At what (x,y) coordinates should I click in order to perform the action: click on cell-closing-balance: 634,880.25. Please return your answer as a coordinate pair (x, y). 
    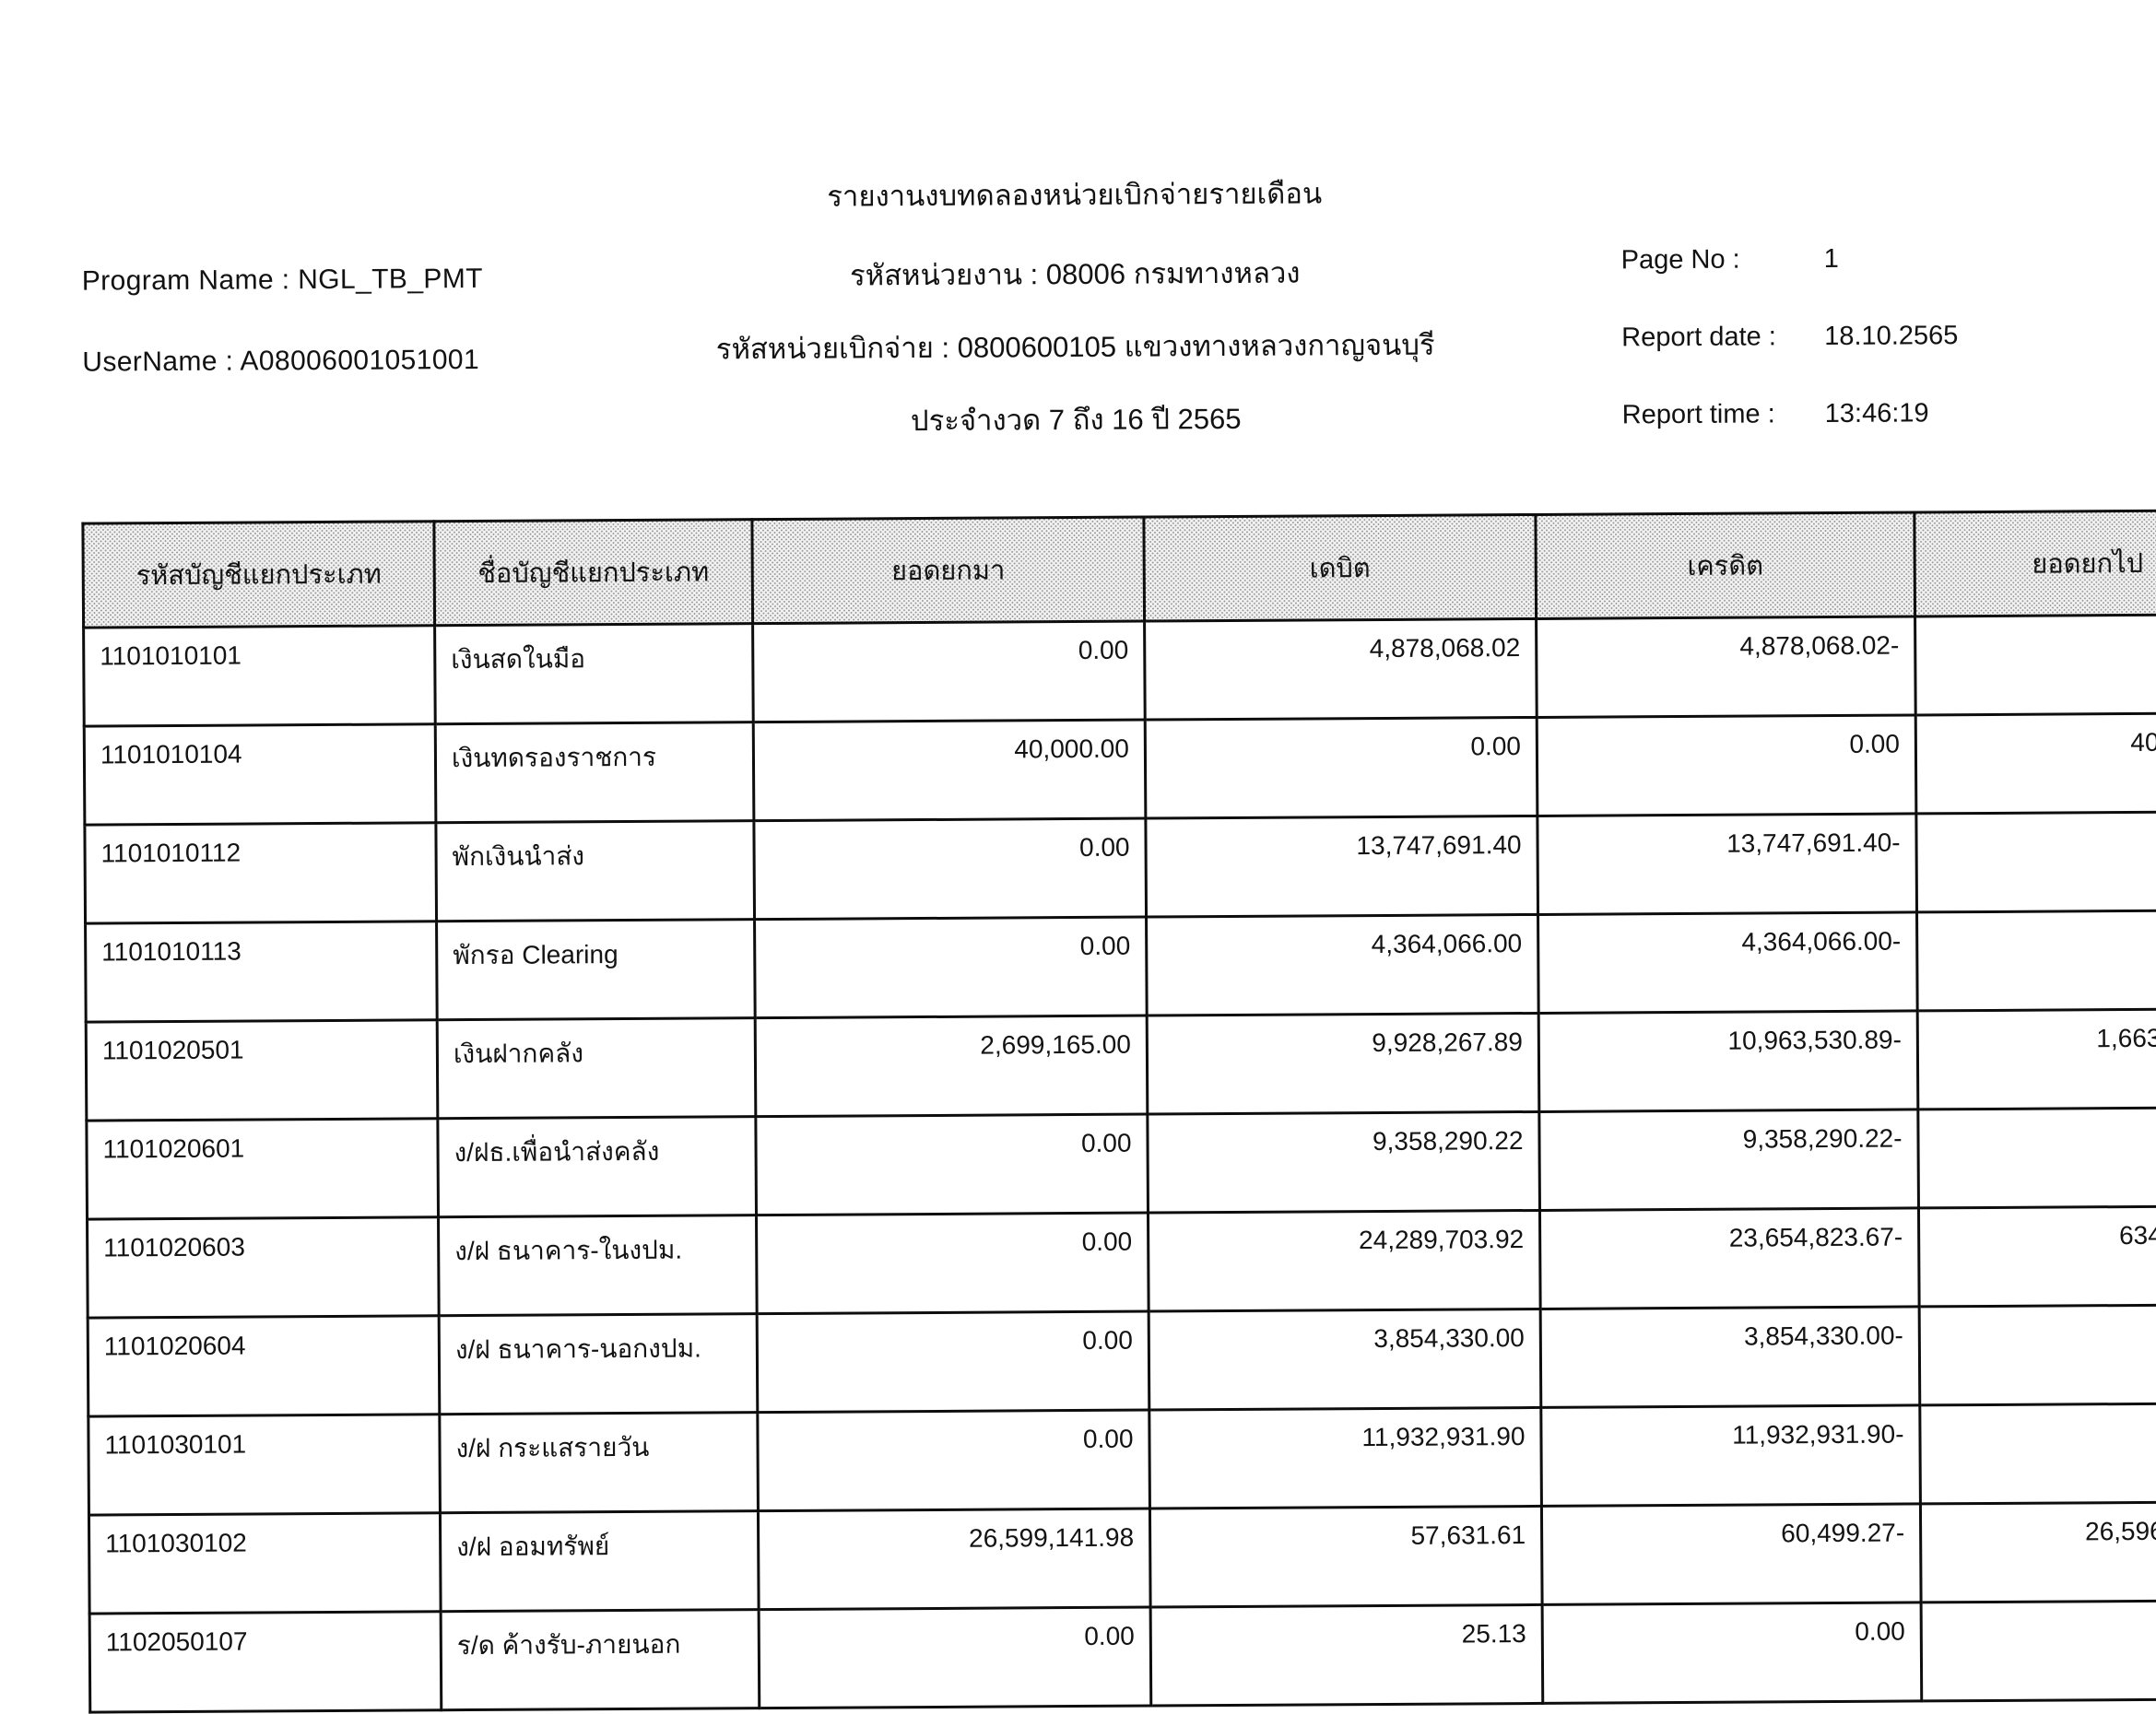
    Looking at the image, I should click on (2037, 1256).